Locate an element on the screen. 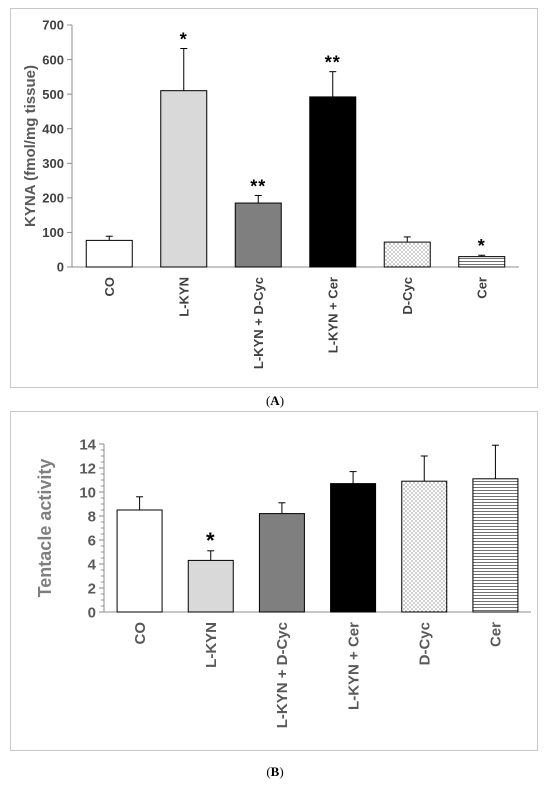 This screenshot has height=790, width=550. y-tick-label: 12 is located at coordinates (87, 468).